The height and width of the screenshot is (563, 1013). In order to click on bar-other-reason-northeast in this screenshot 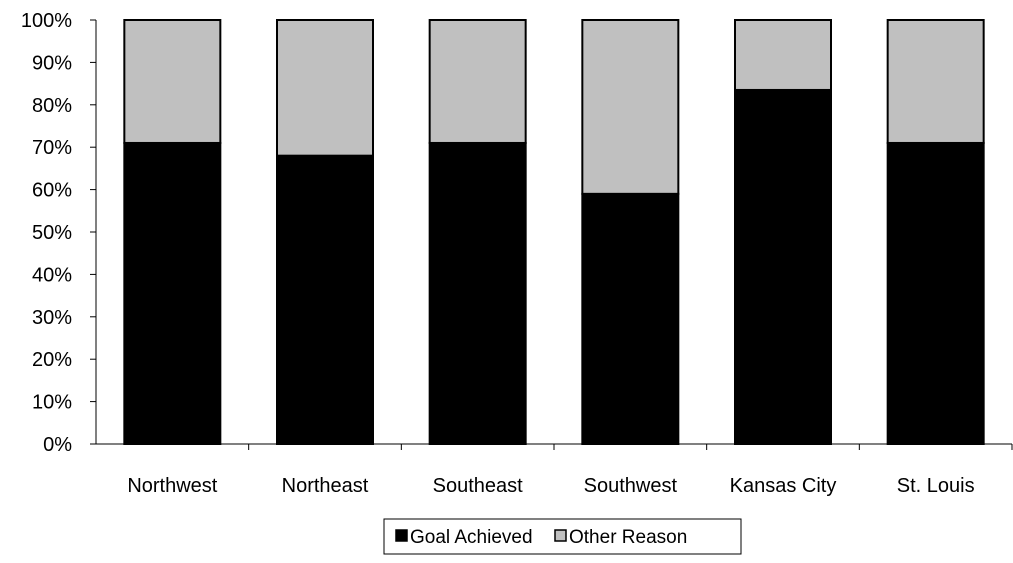, I will do `click(325, 88)`.